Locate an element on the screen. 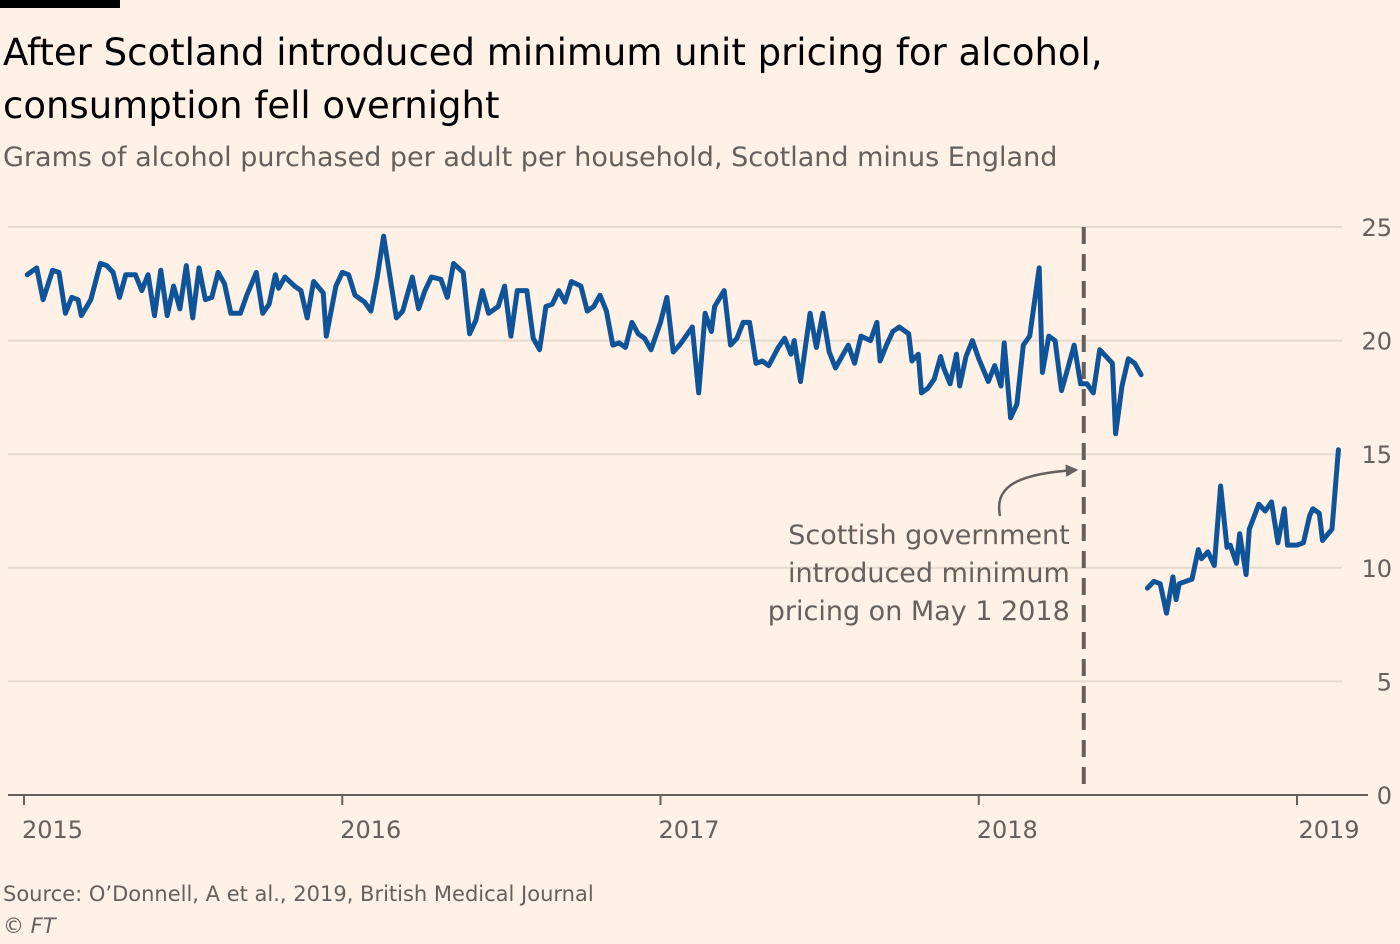  x-tick-label-2018: 2018 is located at coordinates (1007, 830).